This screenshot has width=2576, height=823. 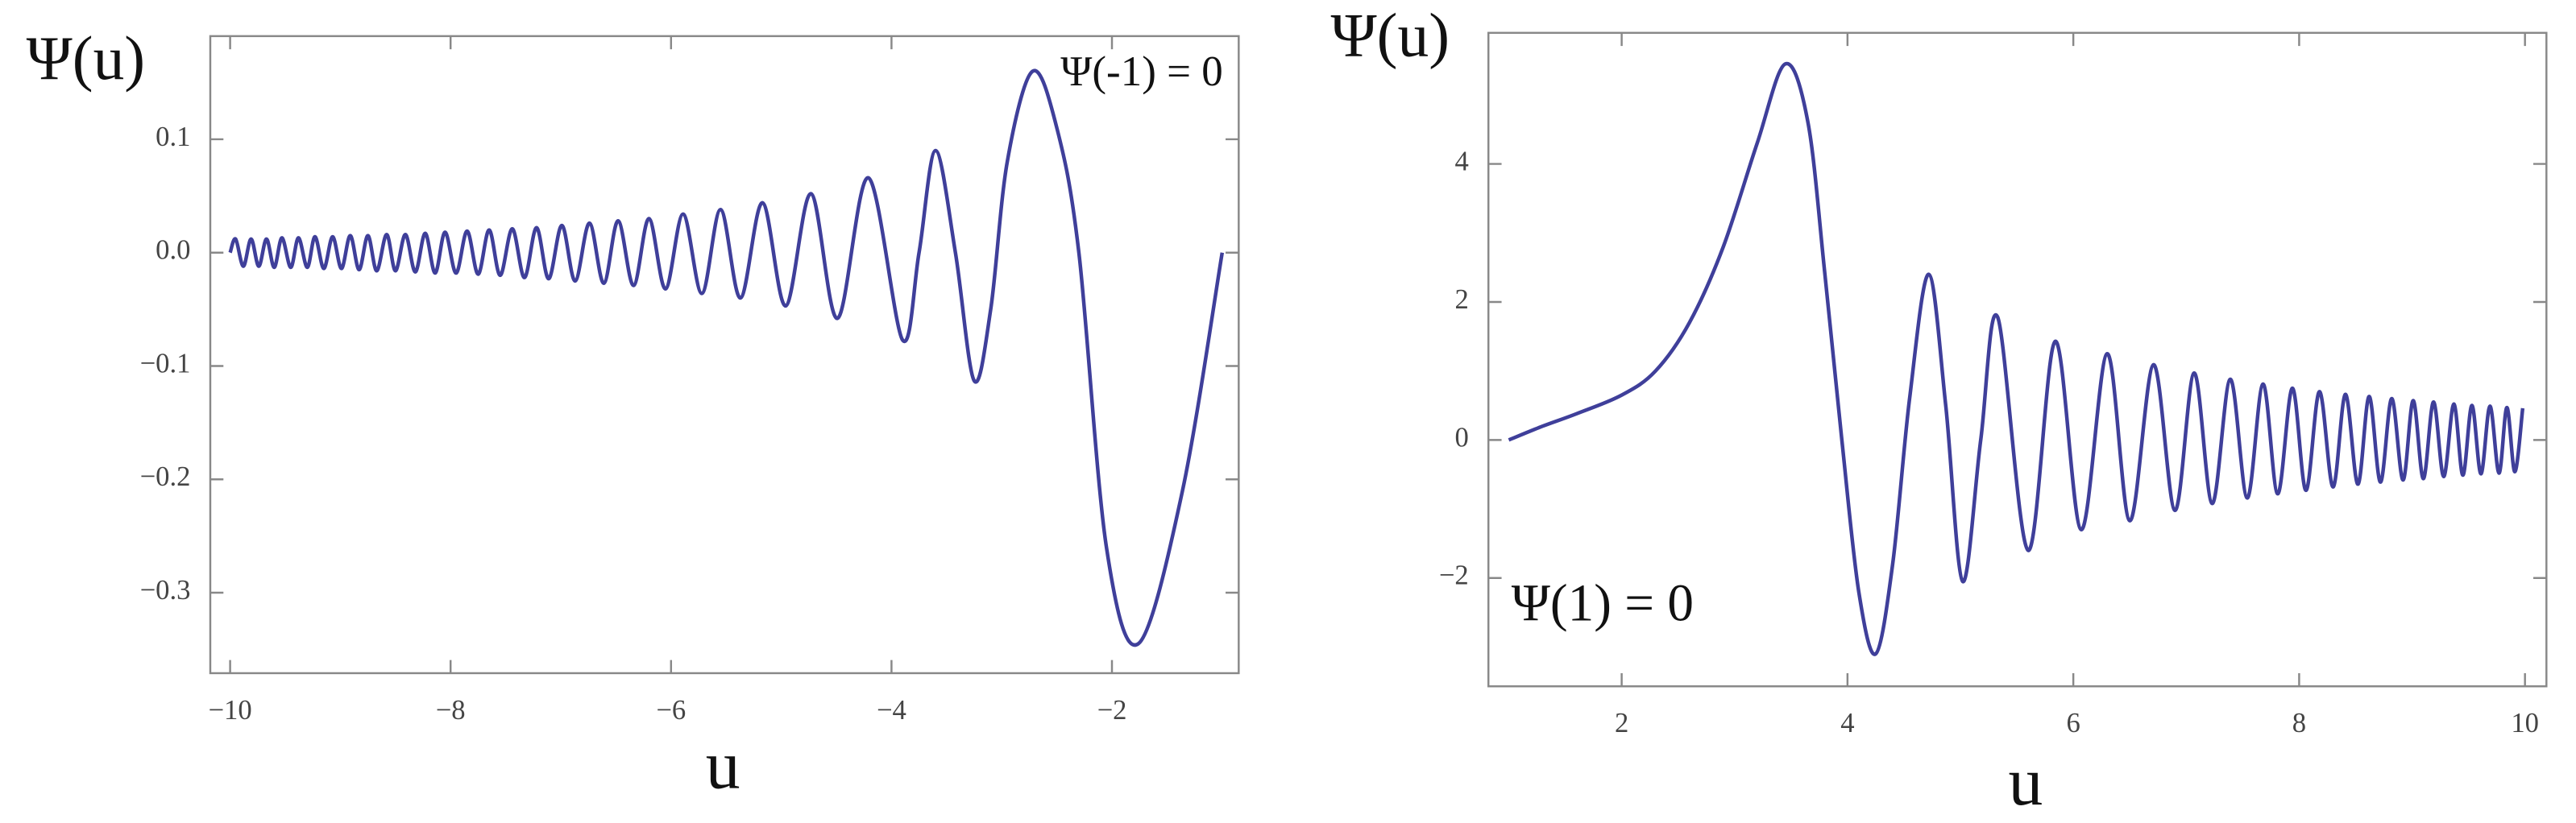 I want to click on y-tick-label: −0.1, so click(x=165, y=363).